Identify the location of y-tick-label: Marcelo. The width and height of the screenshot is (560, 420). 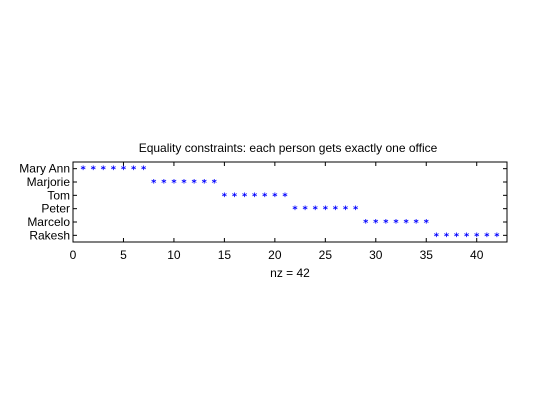
(48, 222).